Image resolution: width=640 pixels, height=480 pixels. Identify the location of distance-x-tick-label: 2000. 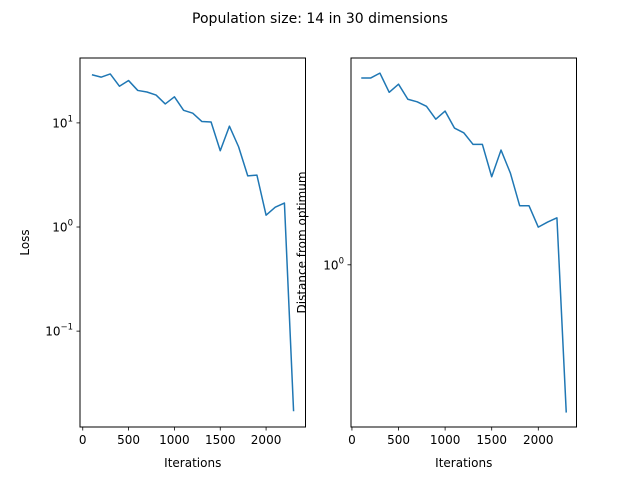
(538, 440).